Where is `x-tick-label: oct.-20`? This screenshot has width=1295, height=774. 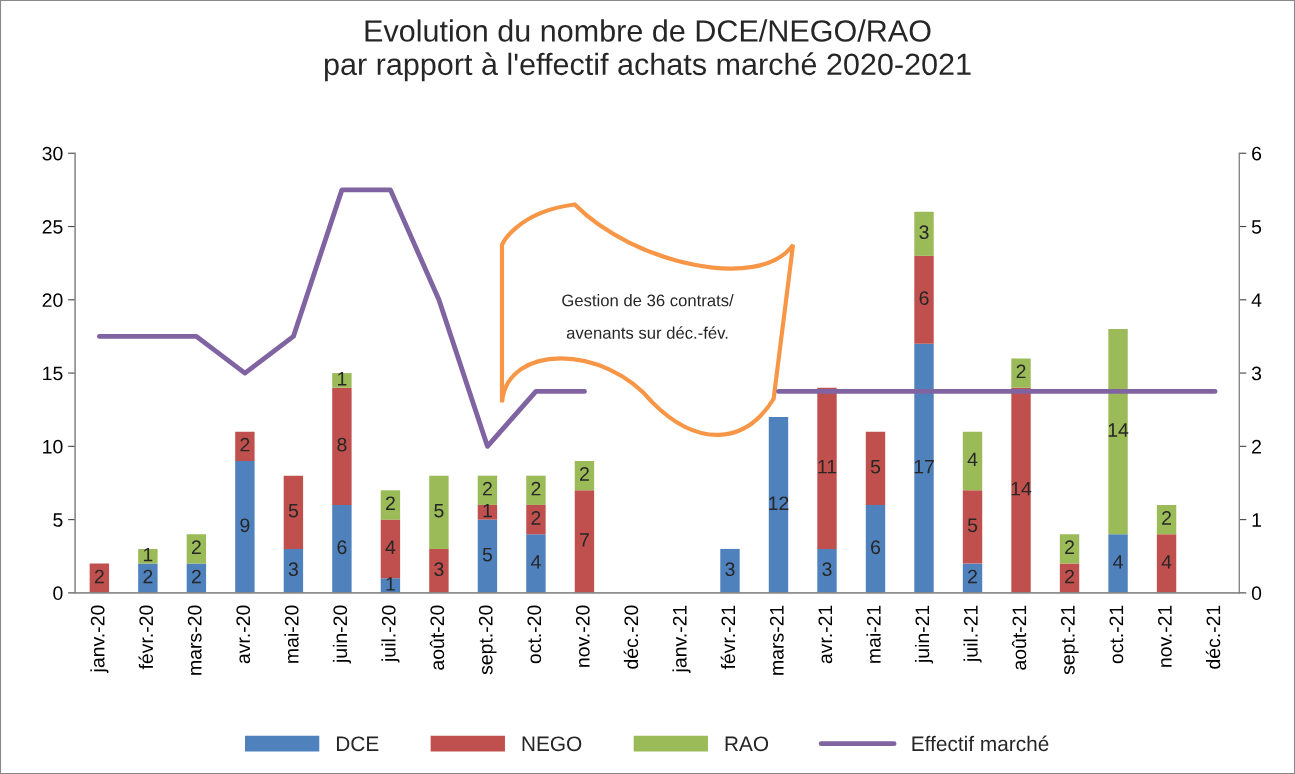 x-tick-label: oct.-20 is located at coordinates (534, 634).